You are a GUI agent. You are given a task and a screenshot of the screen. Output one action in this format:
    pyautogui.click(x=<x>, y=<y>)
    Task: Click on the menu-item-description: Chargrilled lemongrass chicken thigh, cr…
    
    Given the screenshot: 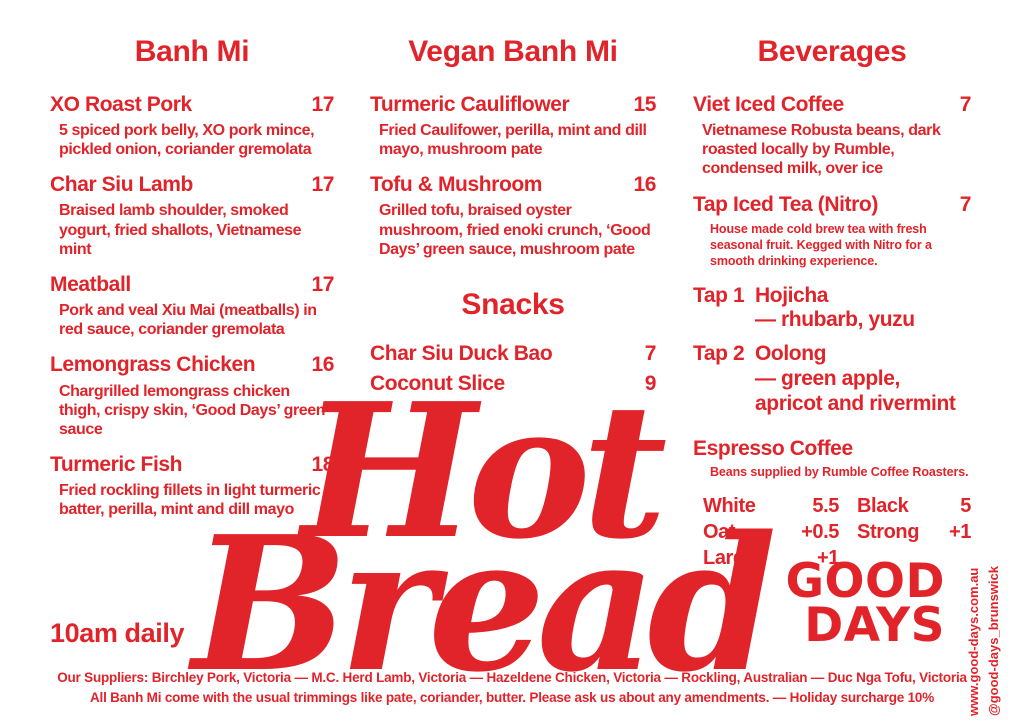 What is the action you would take?
    pyautogui.click(x=192, y=410)
    